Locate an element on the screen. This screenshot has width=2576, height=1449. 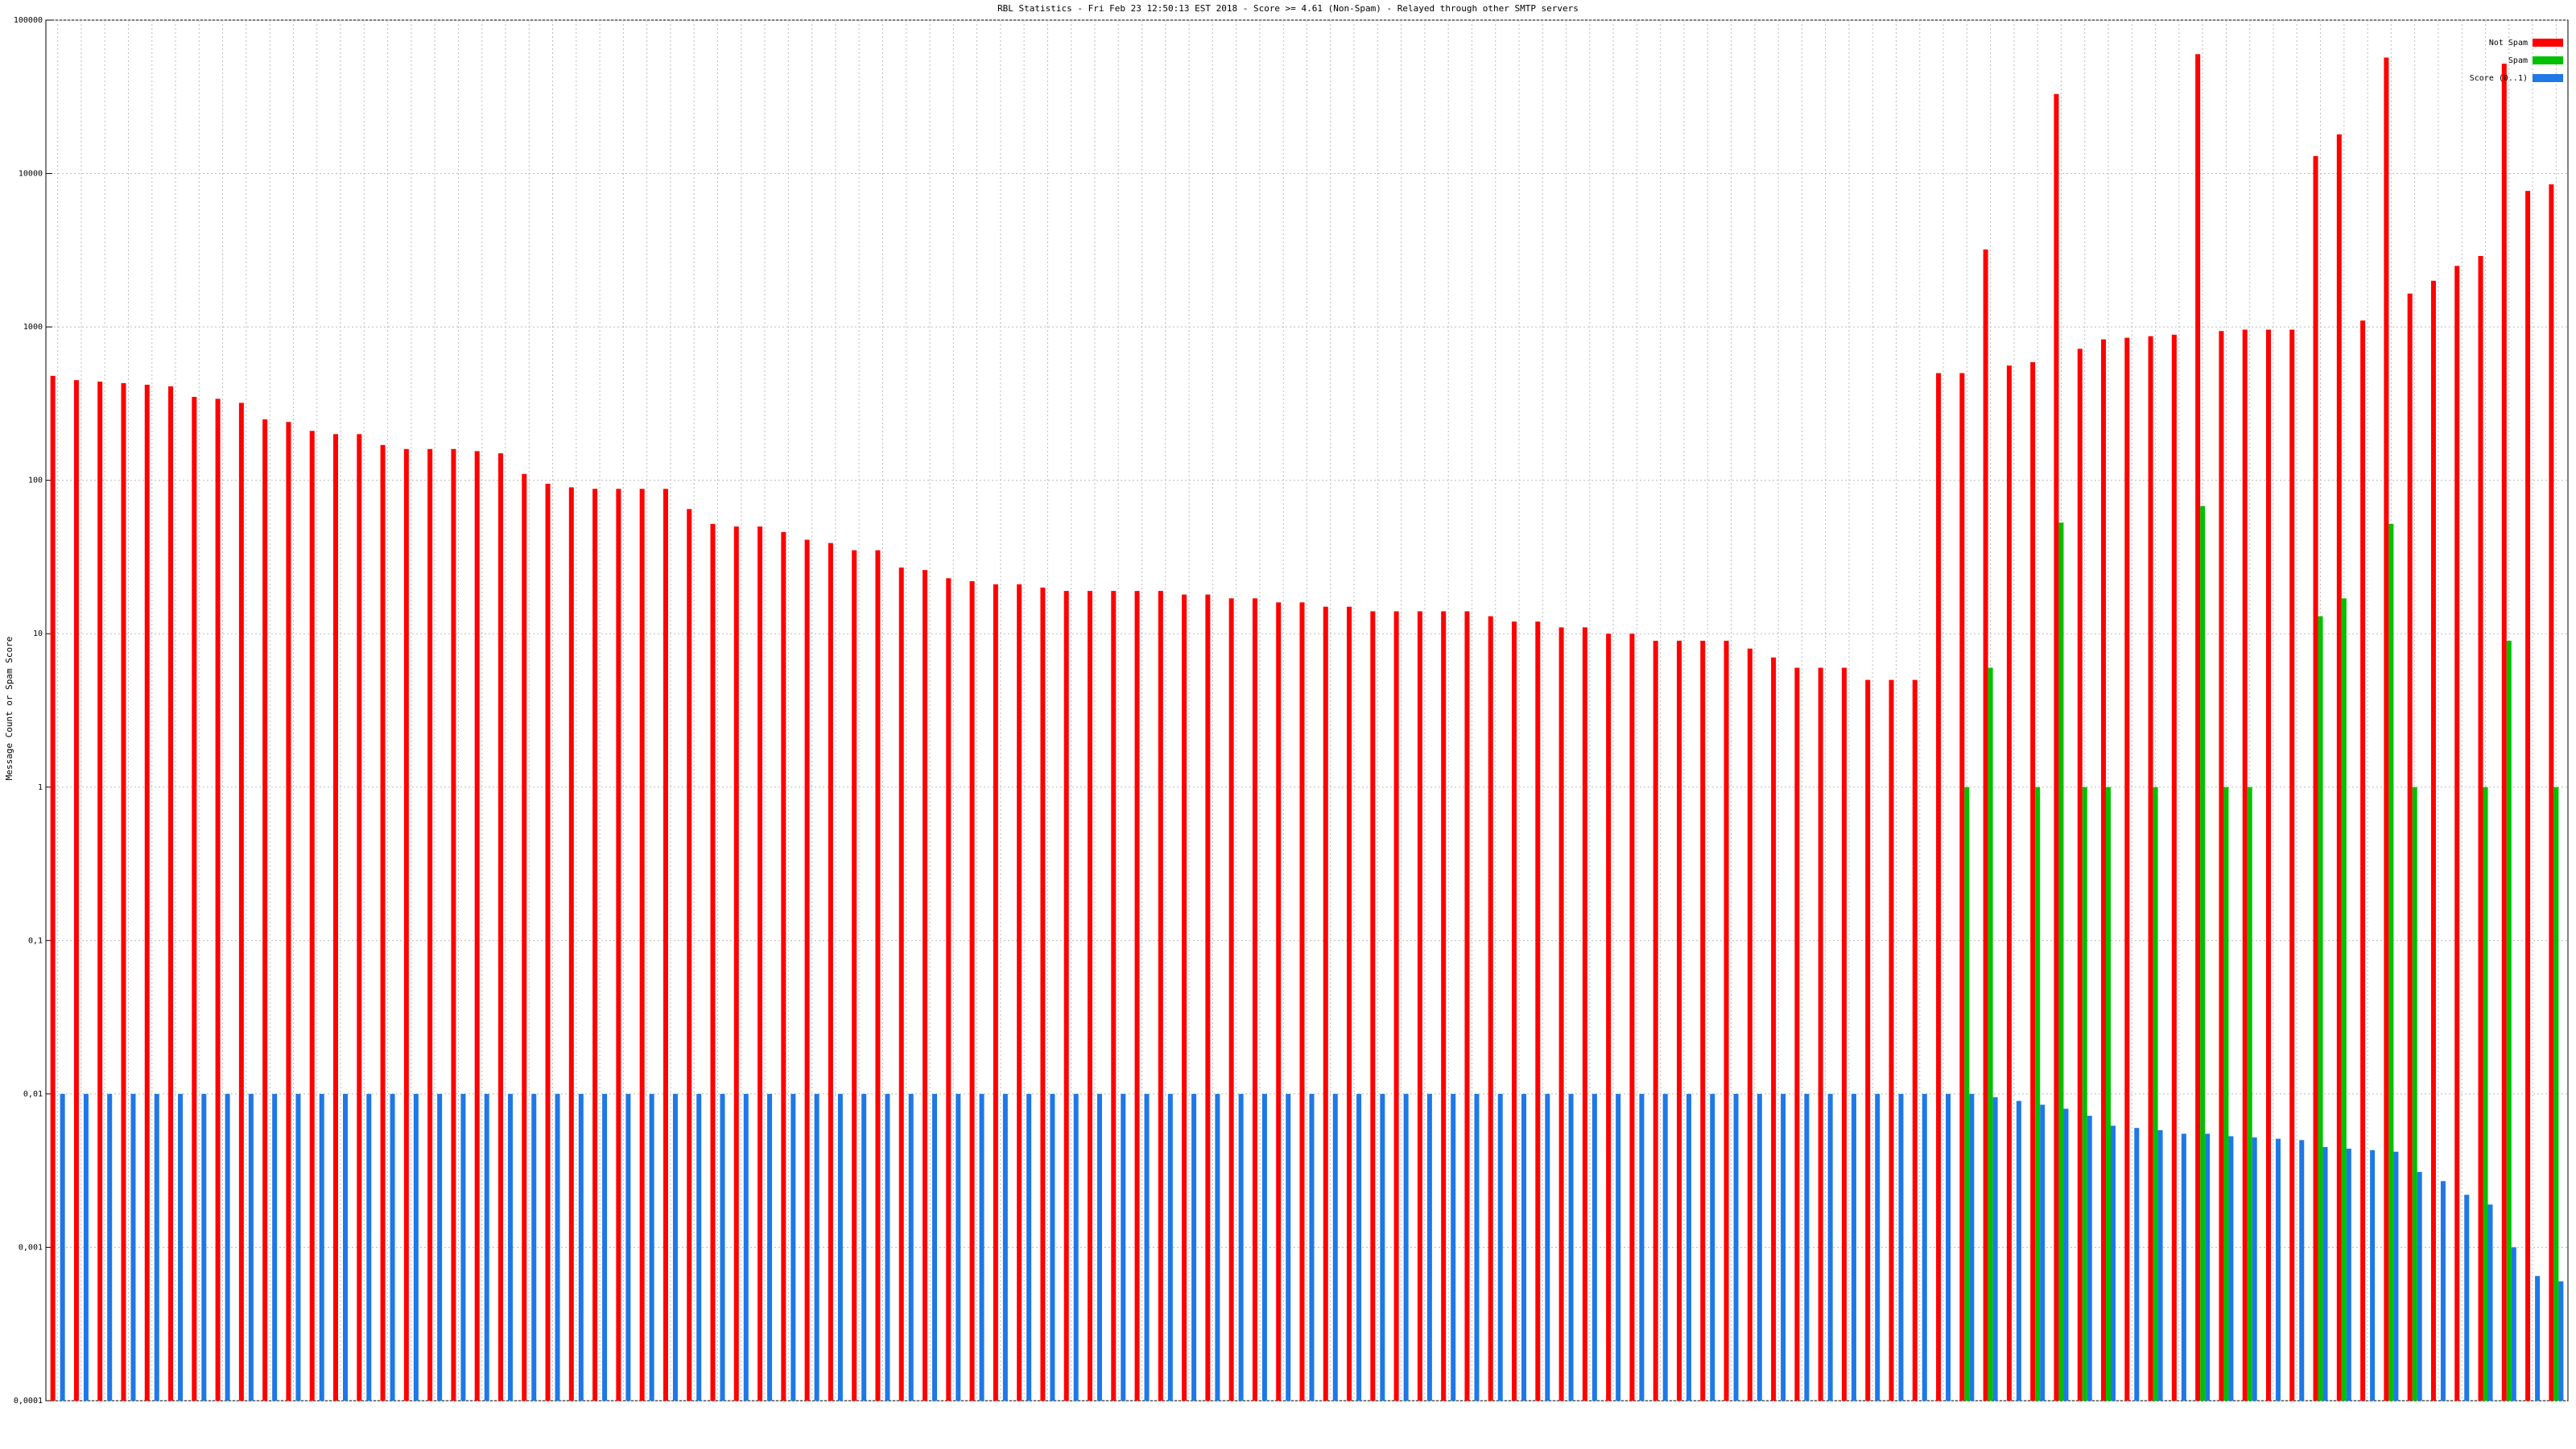
legend-label: Spam is located at coordinates (2518, 60).